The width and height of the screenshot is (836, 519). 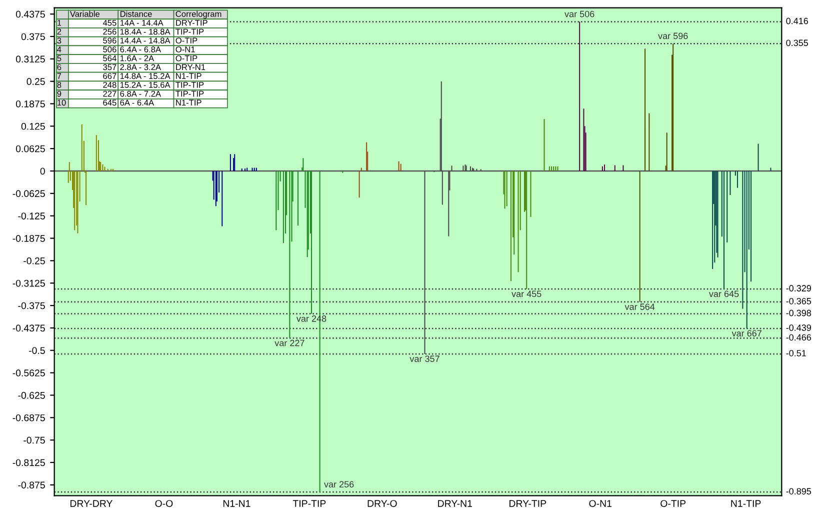 What do you see at coordinates (289, 343) in the screenshot?
I see `annotation: var 227` at bounding box center [289, 343].